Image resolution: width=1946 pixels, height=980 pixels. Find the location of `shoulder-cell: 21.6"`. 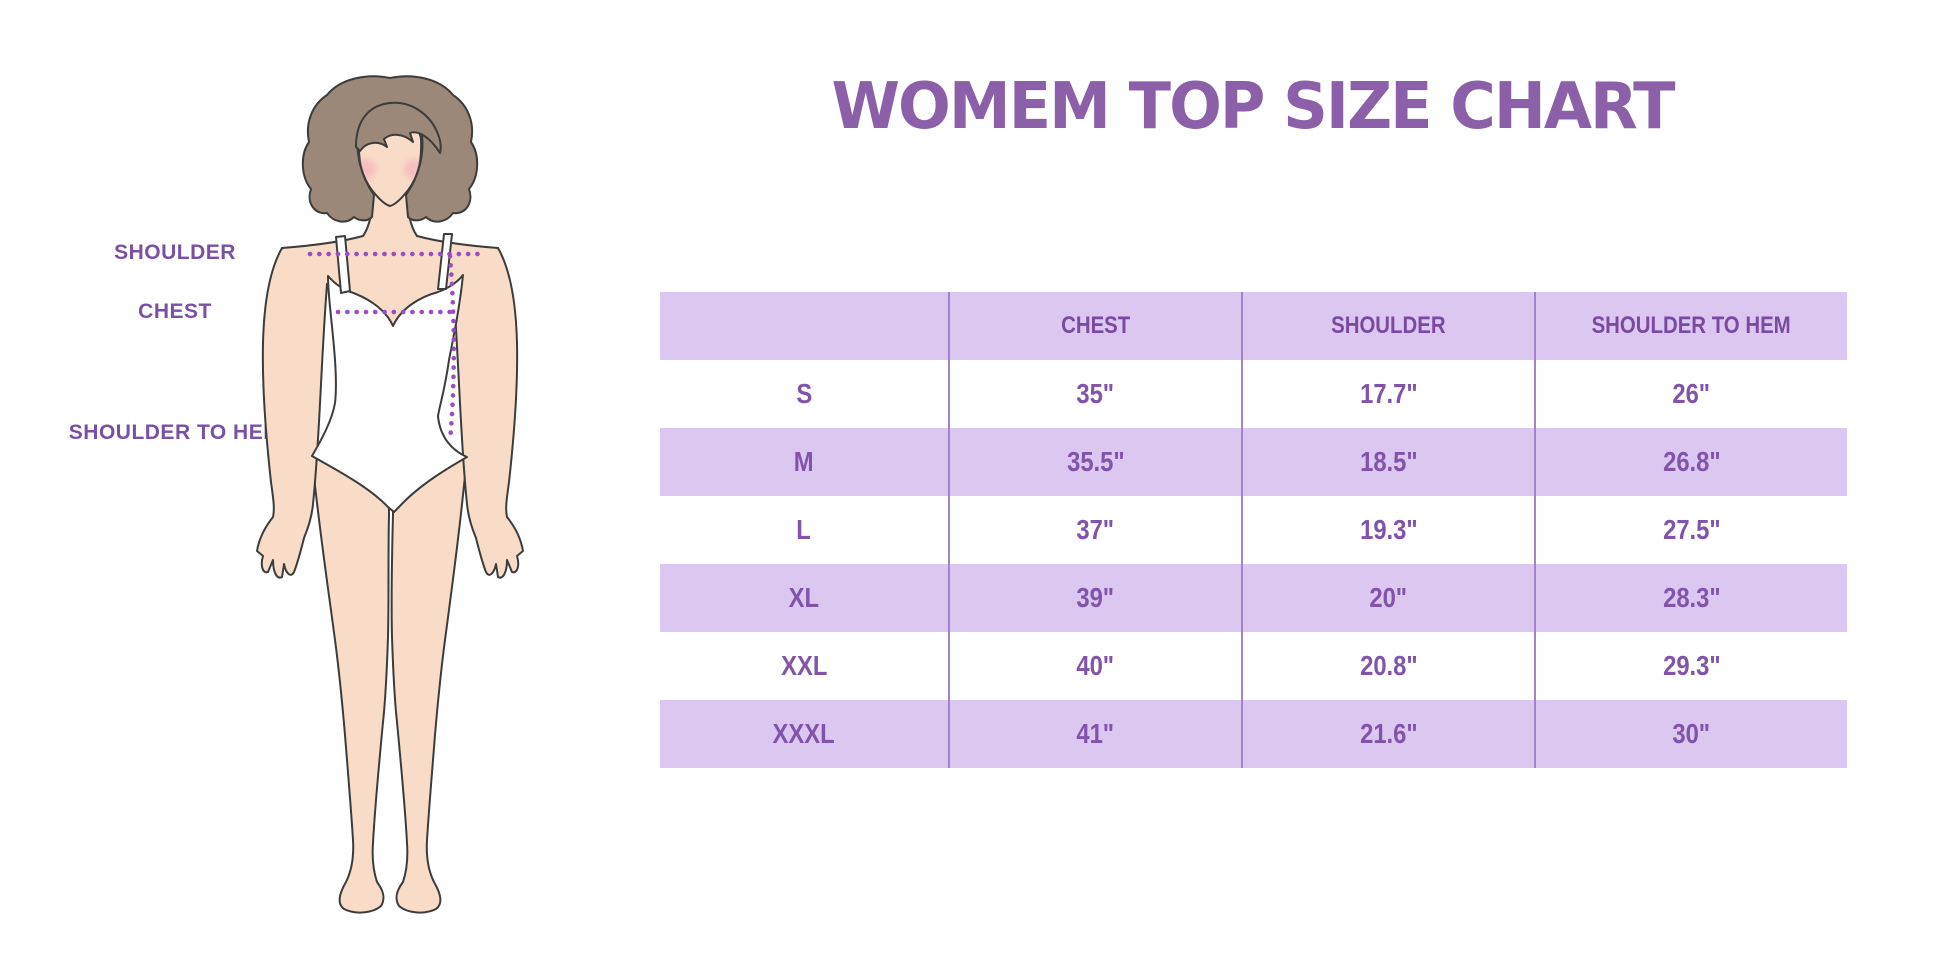

shoulder-cell: 21.6" is located at coordinates (1388, 734).